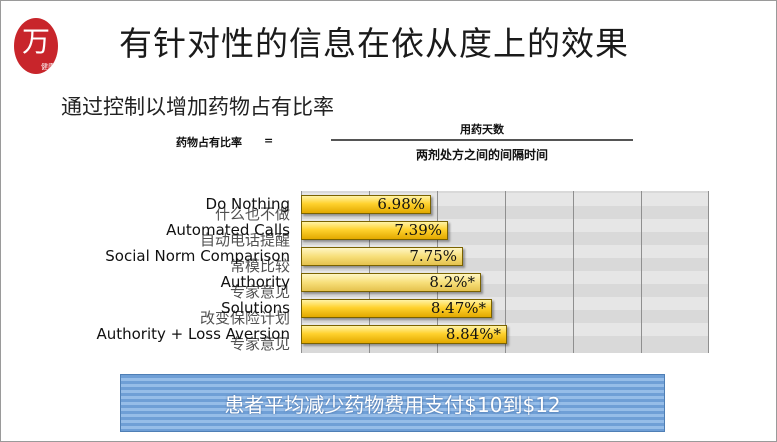 The width and height of the screenshot is (777, 442). I want to click on formula-equals: =, so click(269, 140).